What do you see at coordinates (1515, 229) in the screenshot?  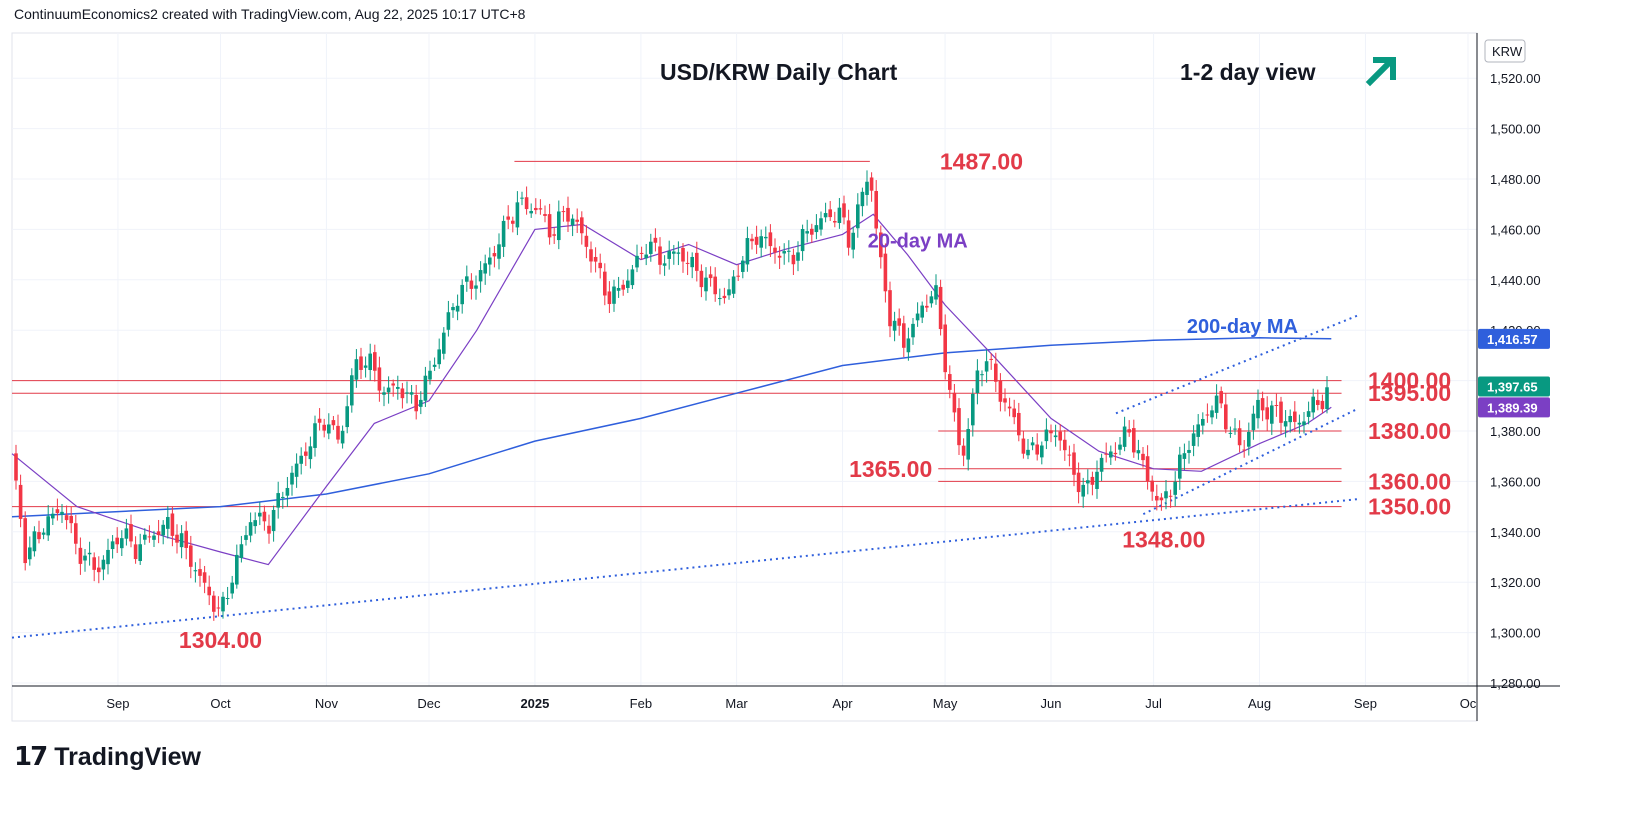 I see `price-tick-label: 1,460.00` at bounding box center [1515, 229].